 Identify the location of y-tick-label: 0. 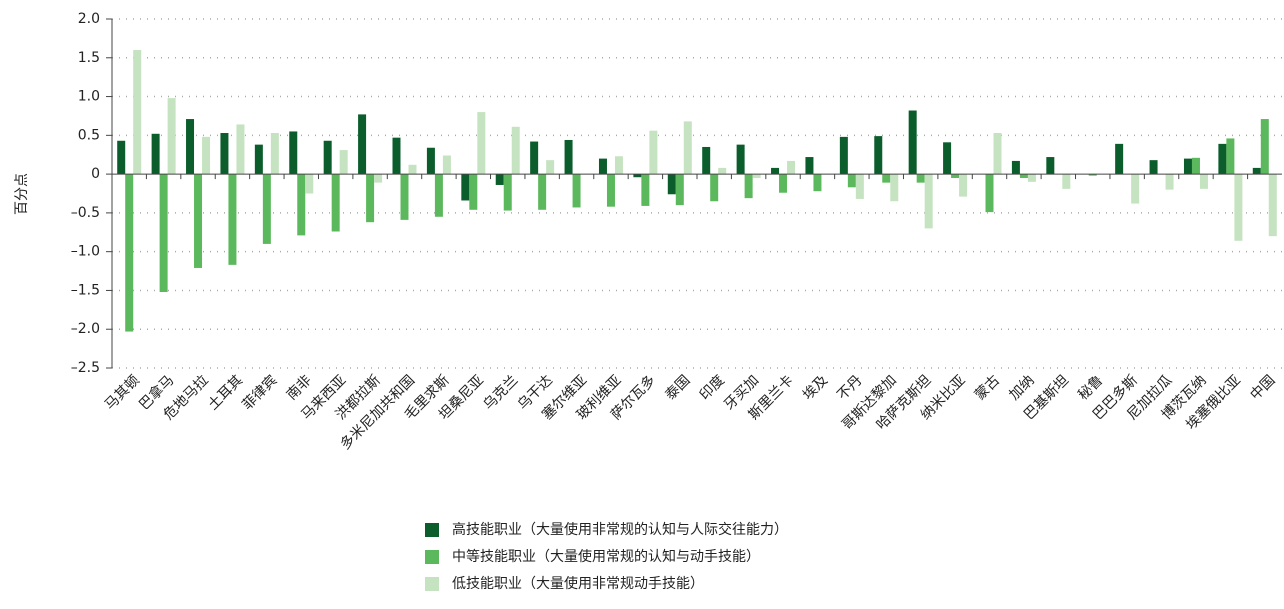
(95, 174).